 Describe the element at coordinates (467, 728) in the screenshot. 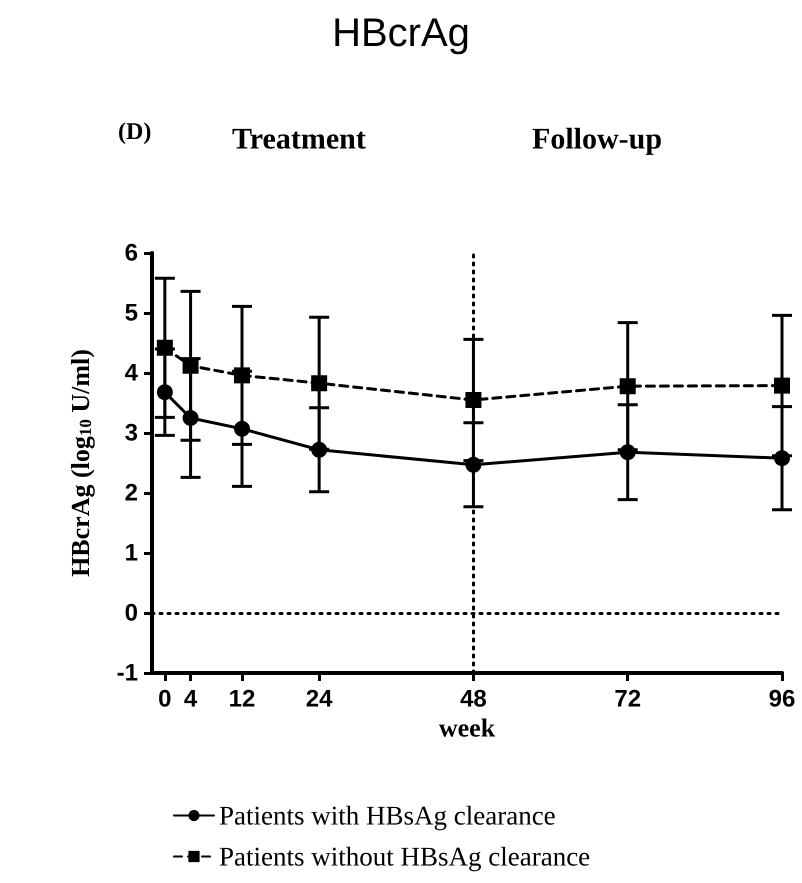

I see `x-axis-title: week` at that location.